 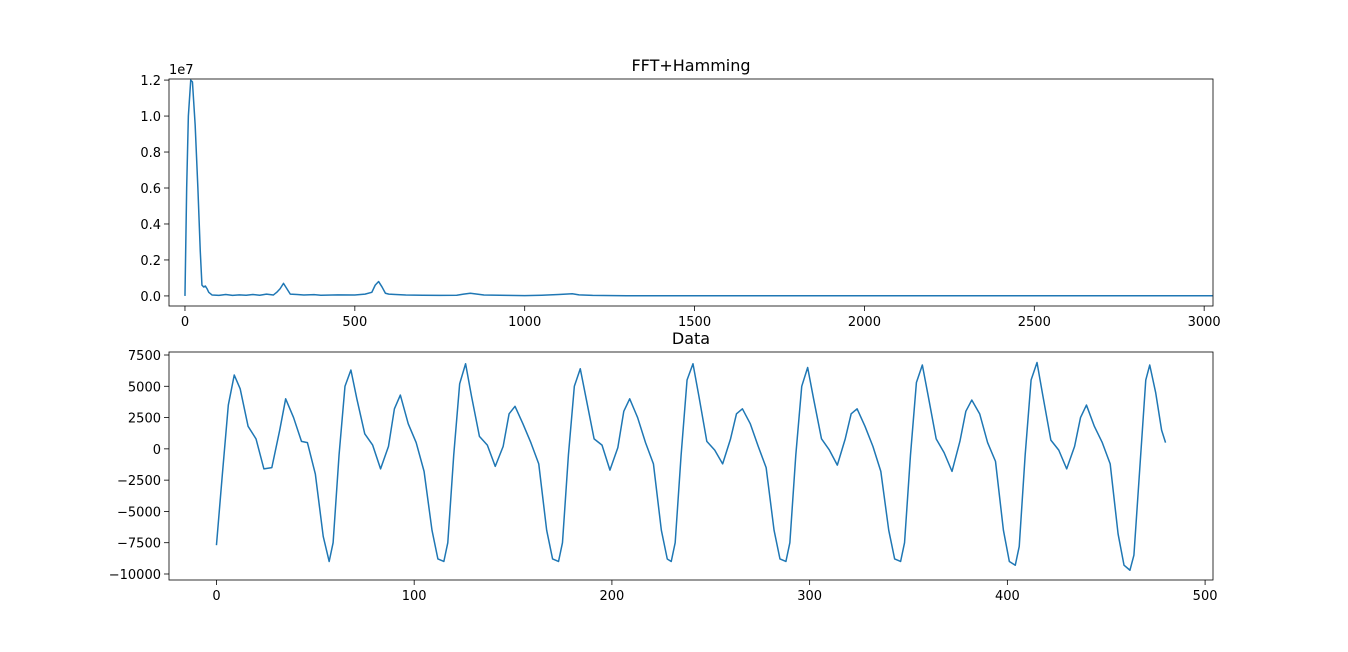 I want to click on y-tick-label: 0.8, so click(x=150, y=153).